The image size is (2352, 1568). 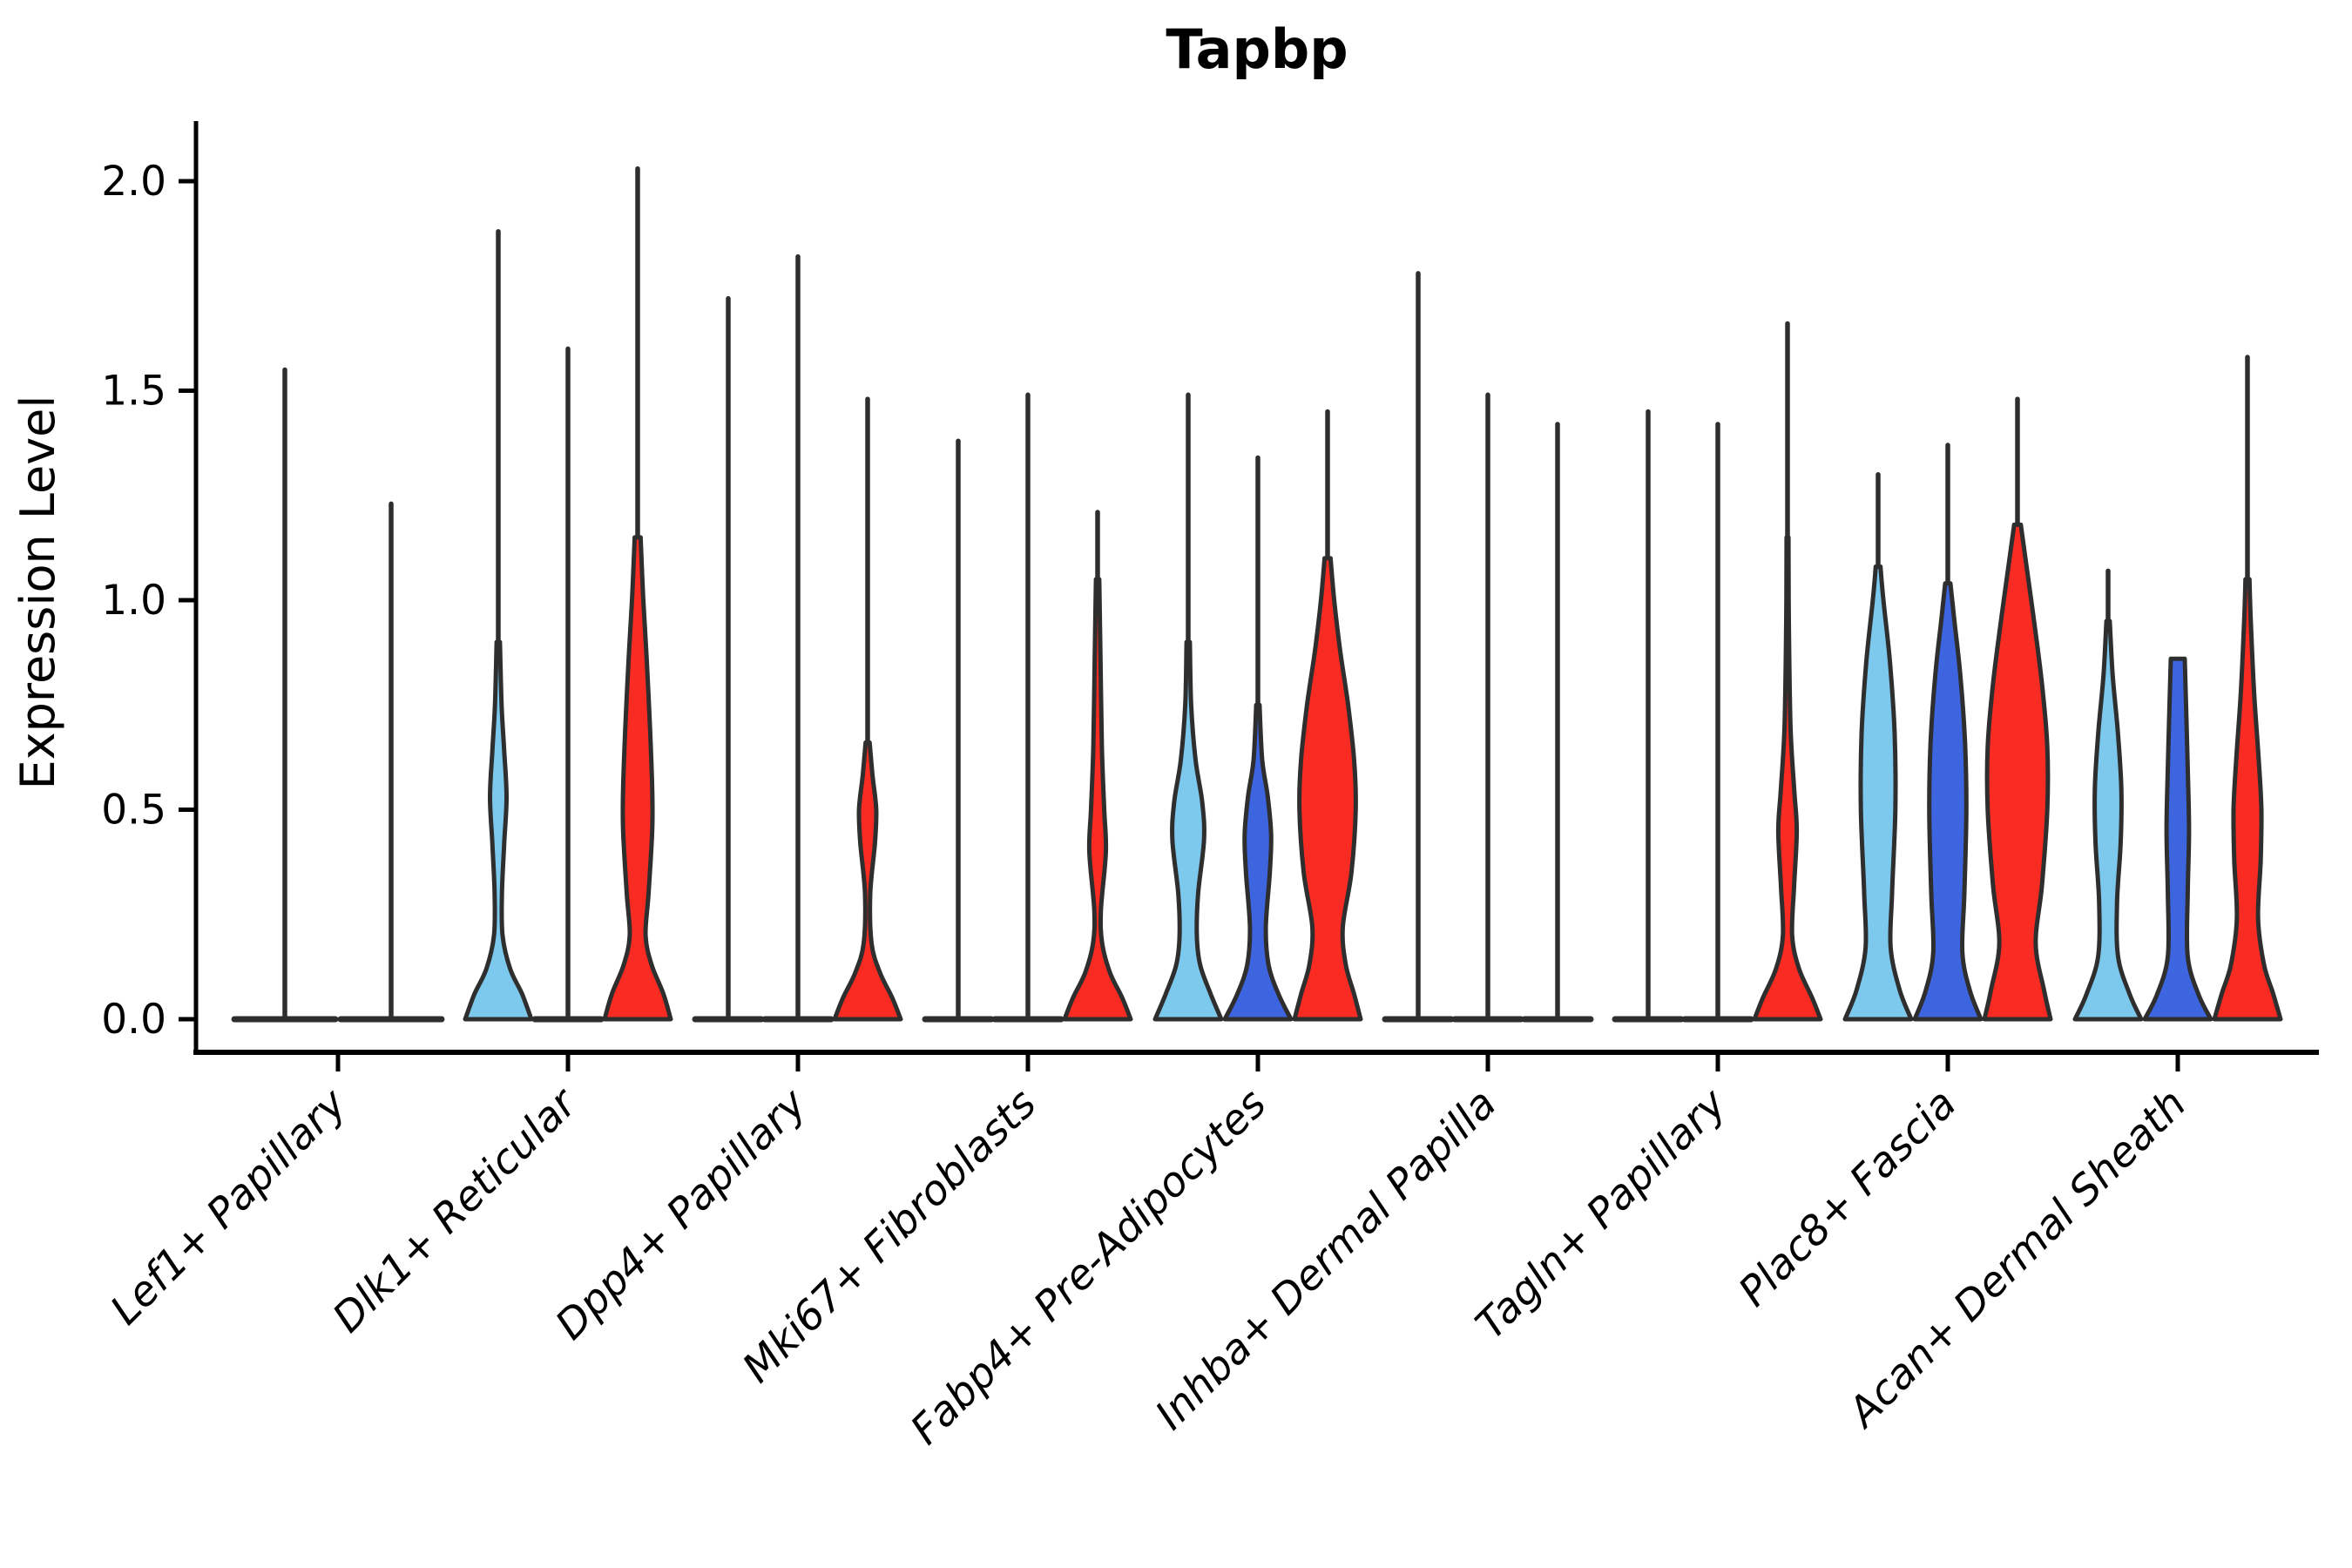 What do you see at coordinates (37, 592) in the screenshot?
I see `y-axis-label: Expression Level` at bounding box center [37, 592].